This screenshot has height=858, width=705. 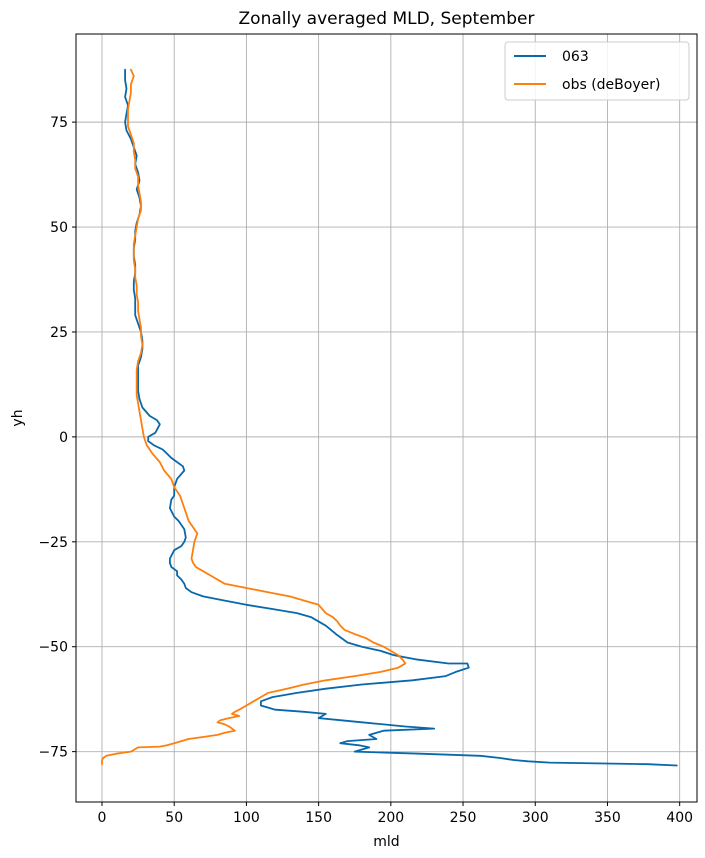 I want to click on y-tick-label: 25, so click(x=59, y=333).